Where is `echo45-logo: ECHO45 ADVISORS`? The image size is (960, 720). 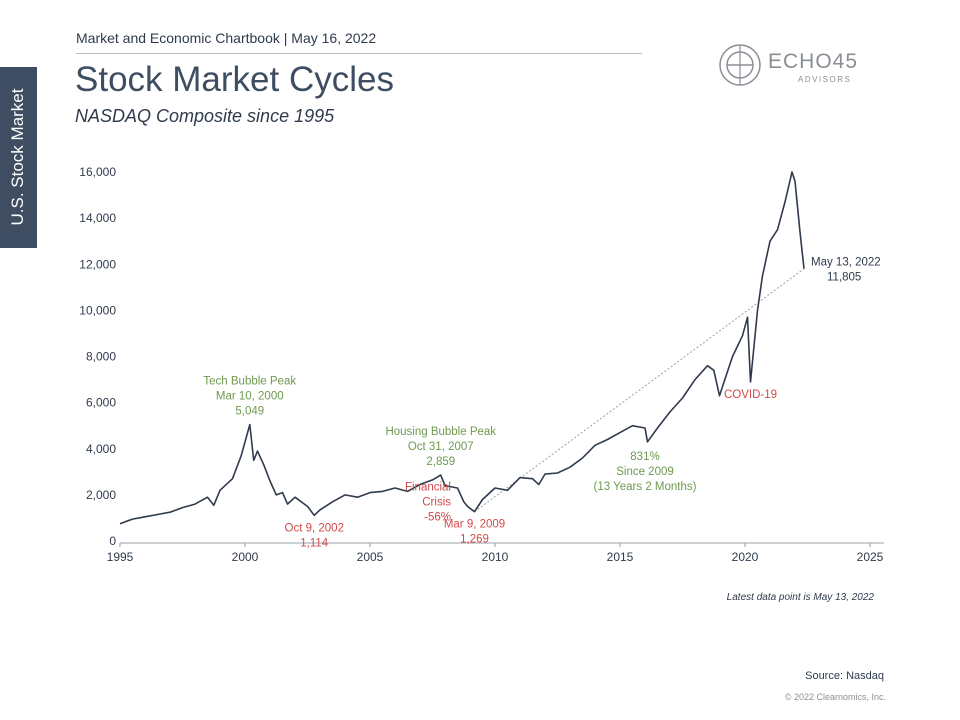 echo45-logo: ECHO45 ADVISORS is located at coordinates (791, 65).